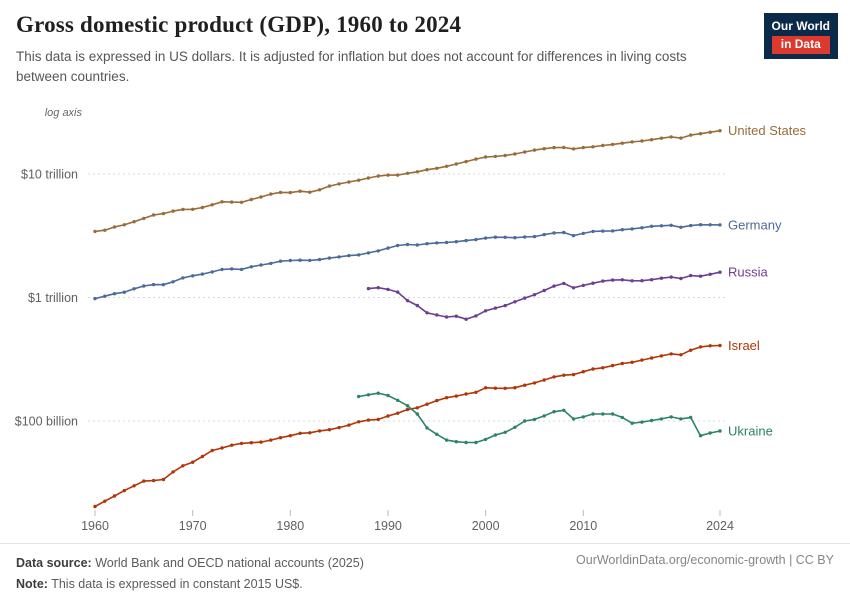 This screenshot has height=600, width=850. Describe the element at coordinates (486, 526) in the screenshot. I see `x-tick-label: 2000` at that location.